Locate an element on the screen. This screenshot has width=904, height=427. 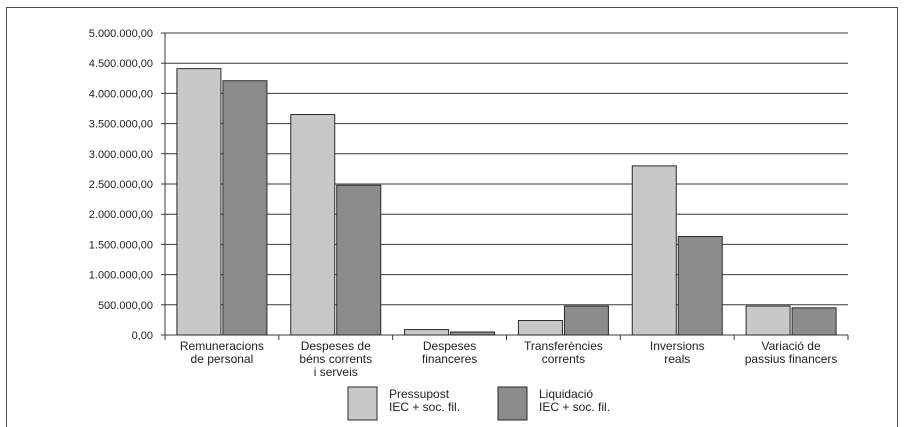
category-label: Inversions is located at coordinates (677, 346).